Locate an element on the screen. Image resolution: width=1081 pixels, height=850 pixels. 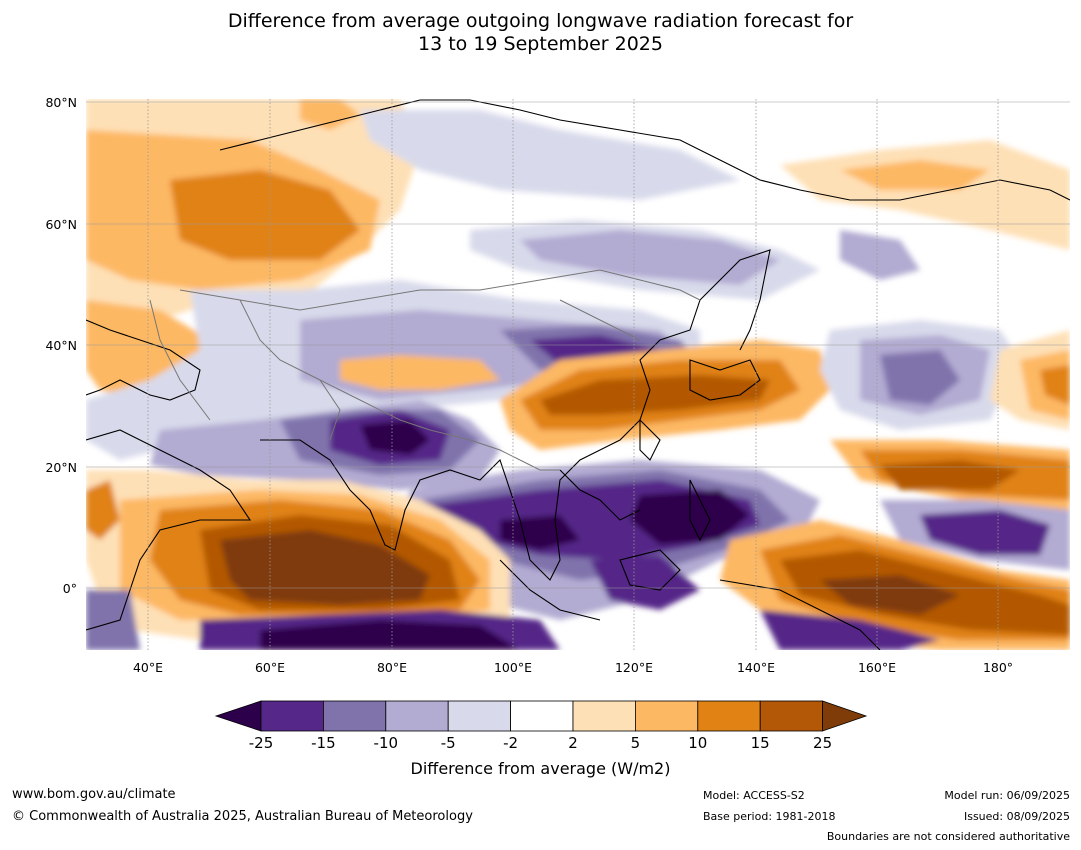
colorbar: -25 -15 -10 -5 -2 2 5 10 15 25 is located at coordinates (541, 726).